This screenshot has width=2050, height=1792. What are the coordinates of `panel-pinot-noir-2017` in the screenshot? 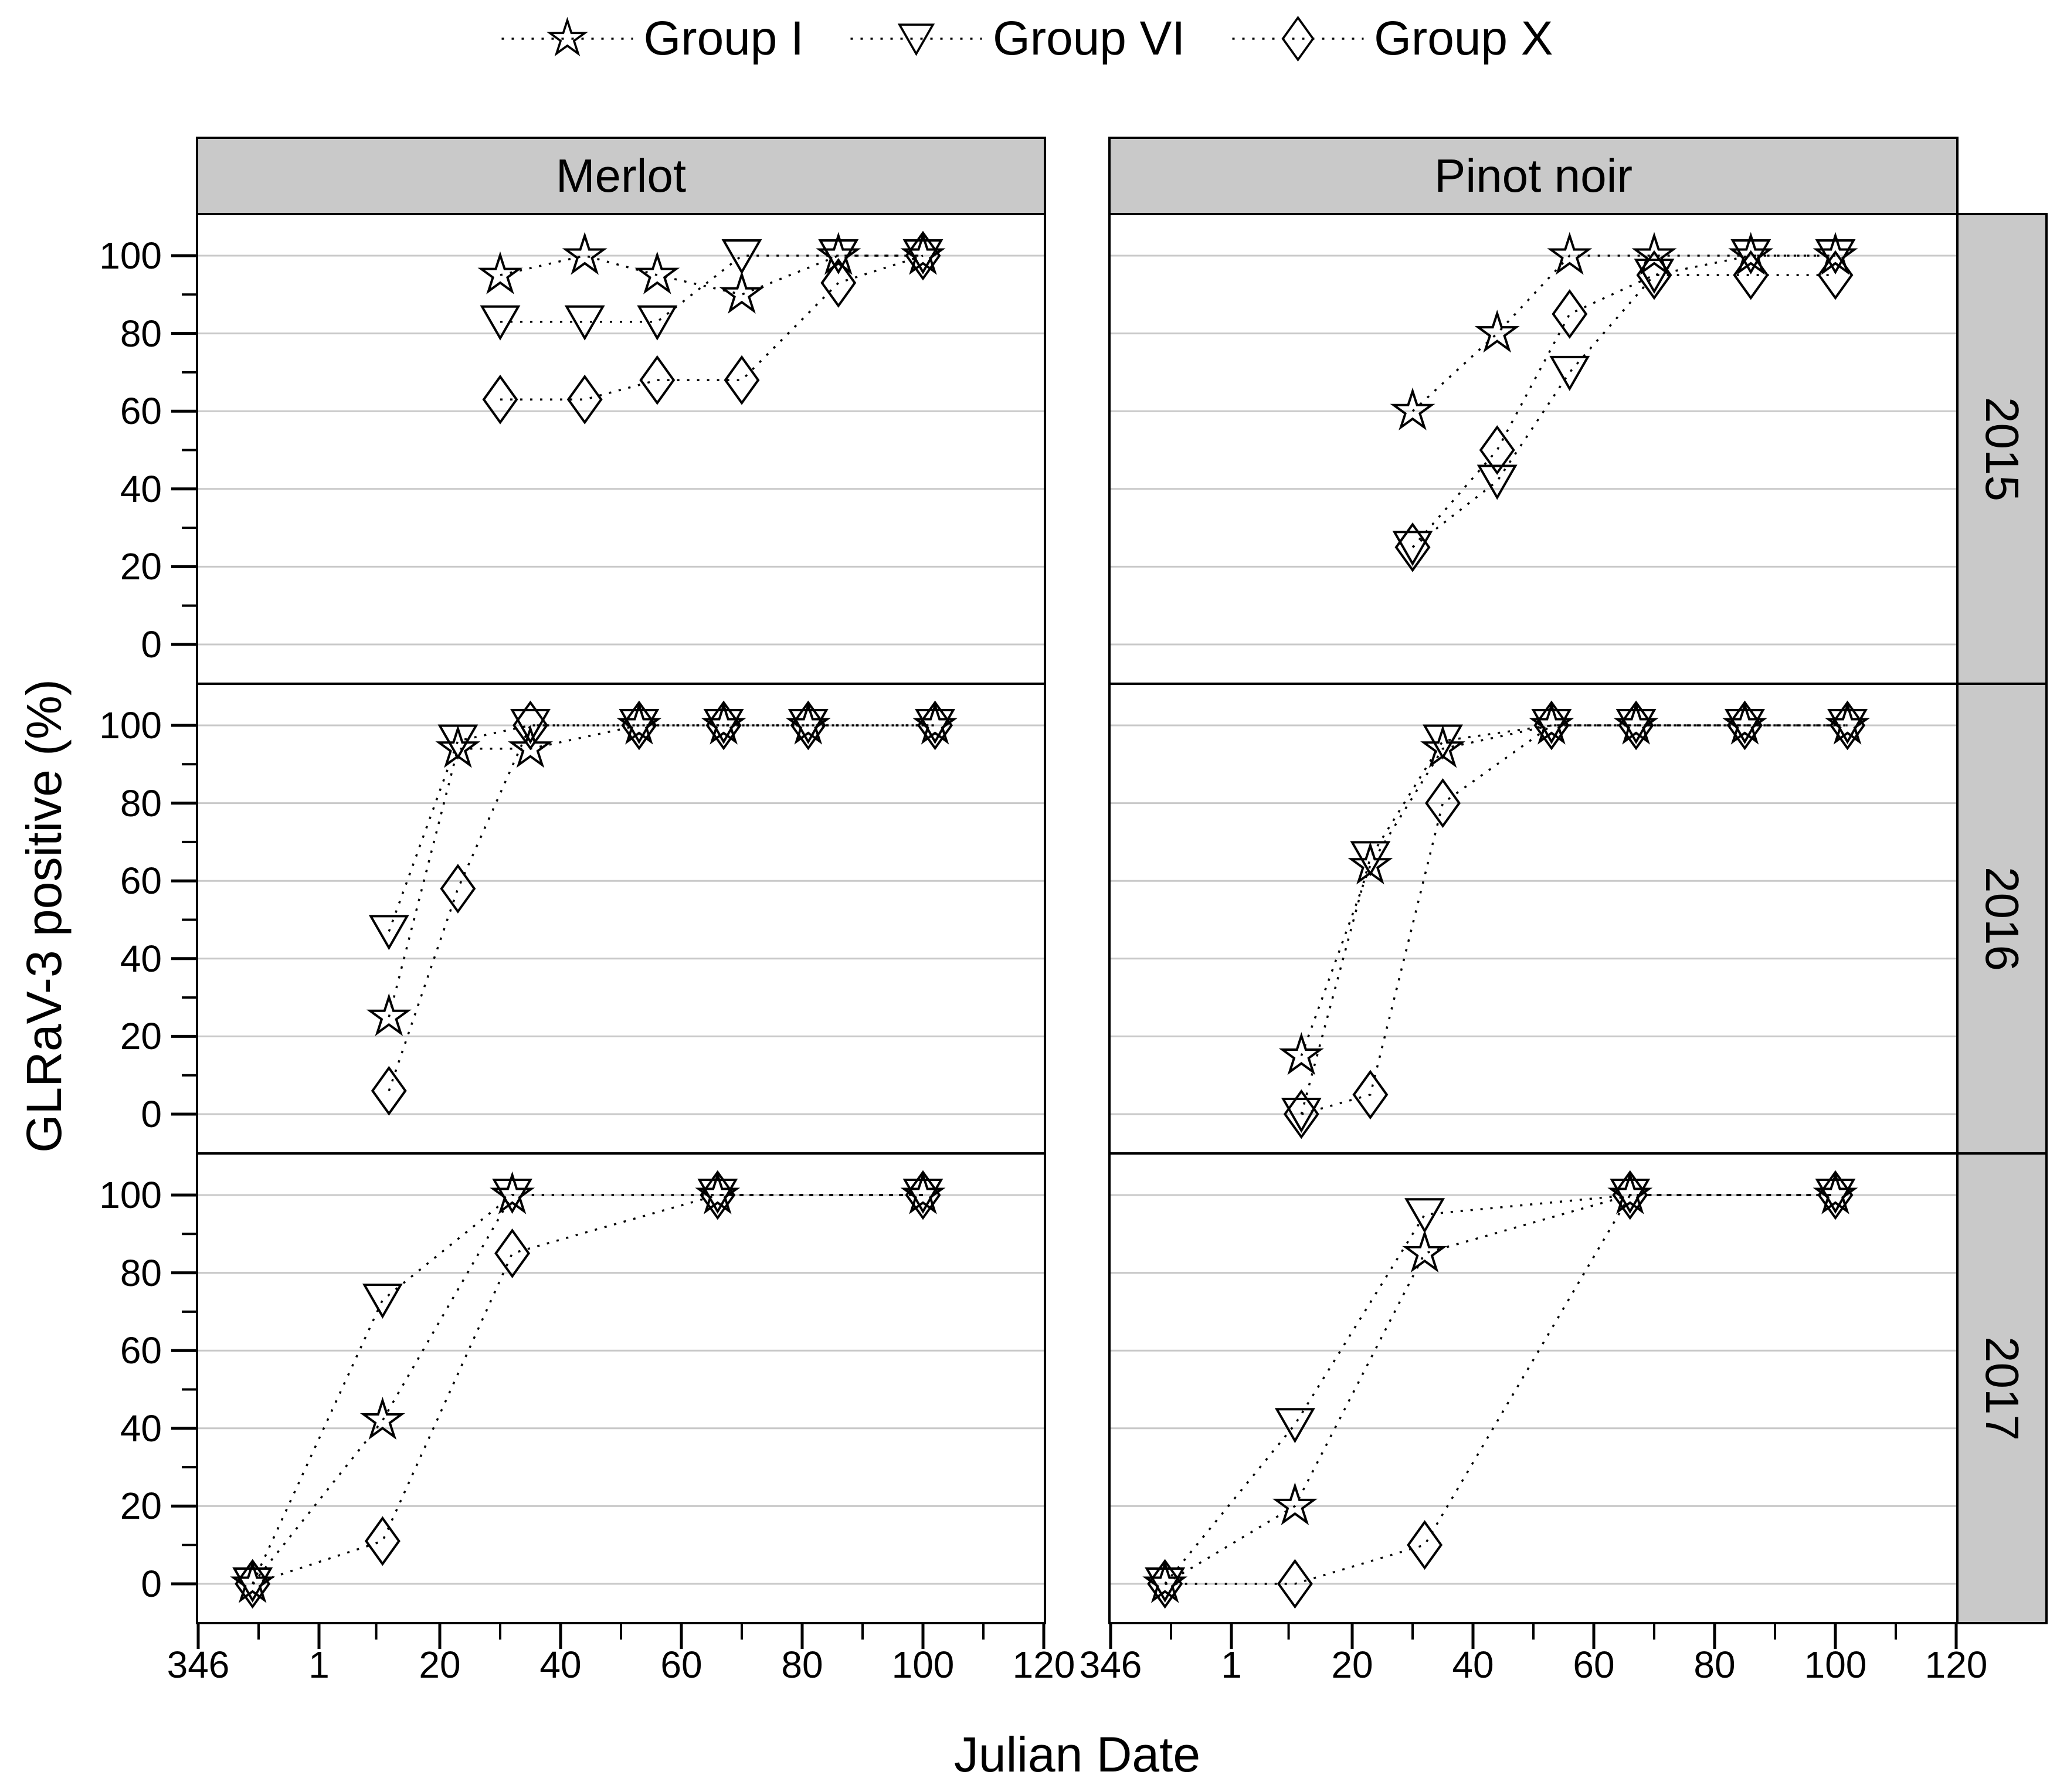 It's located at (1533, 1388).